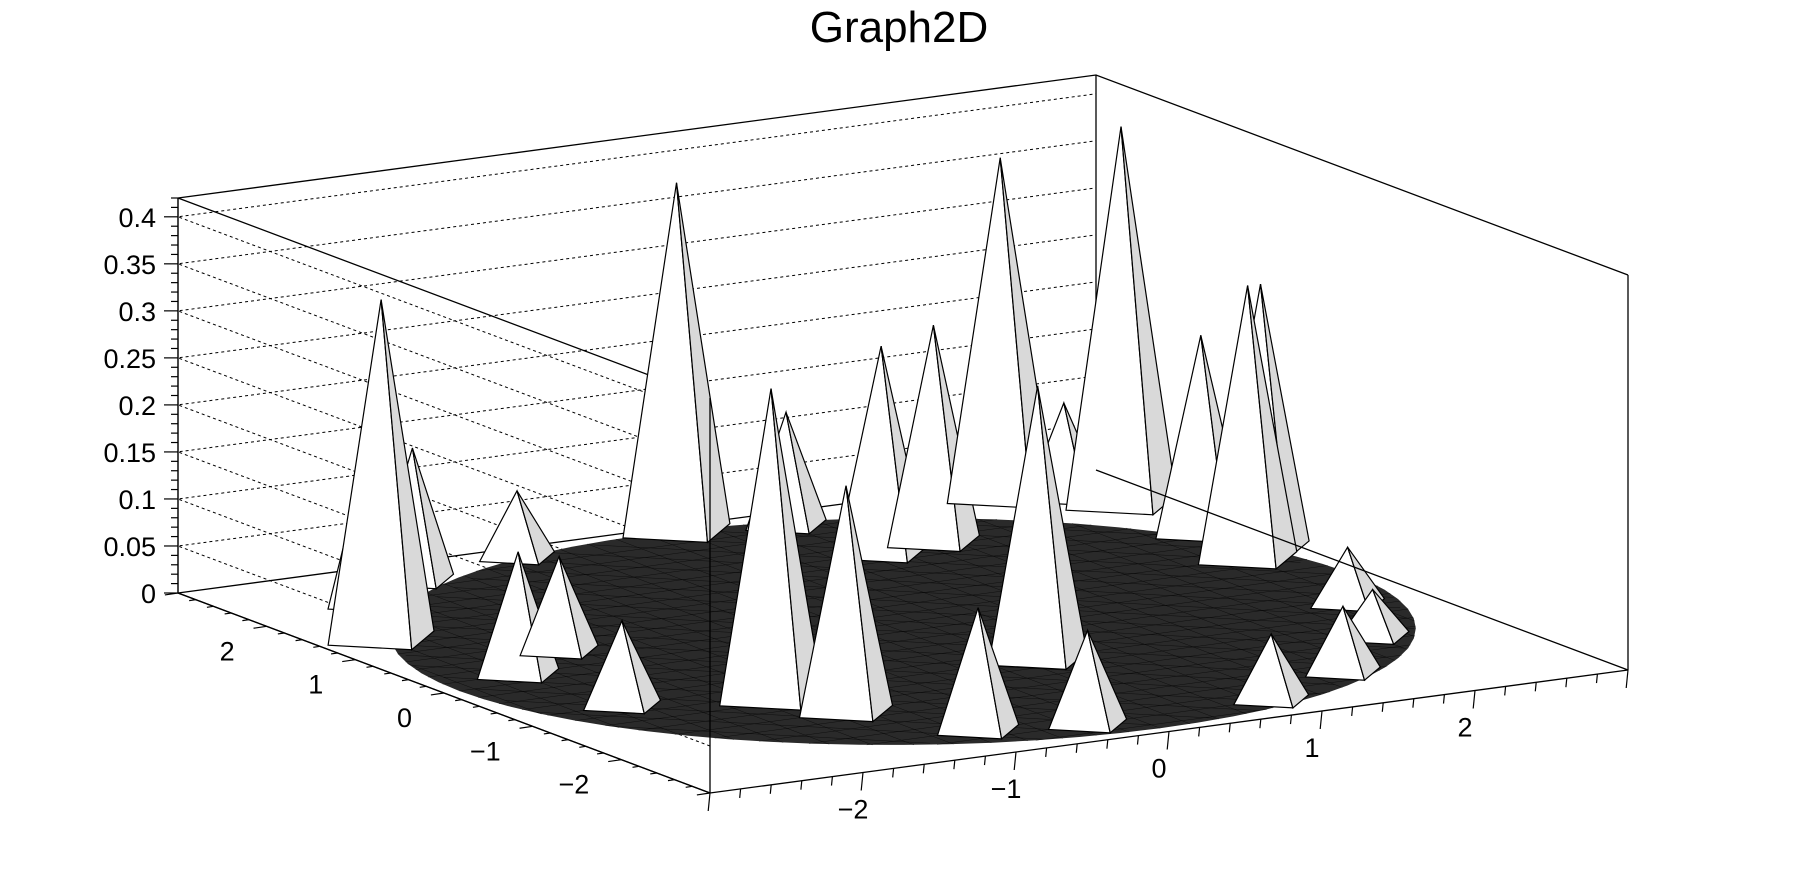 The height and width of the screenshot is (876, 1798). I want to click on z-axis: 0 0.05 0.1 0.15 0.2 0.25 0.3 0.35 0.4, so click(141, 403).